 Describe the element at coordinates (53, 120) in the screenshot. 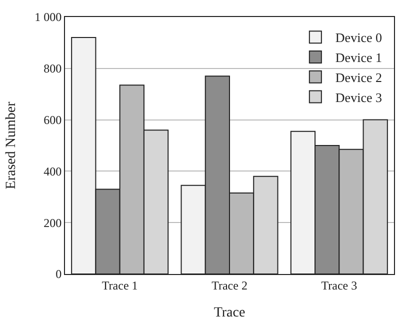

I see `y-tick-label: 600` at that location.